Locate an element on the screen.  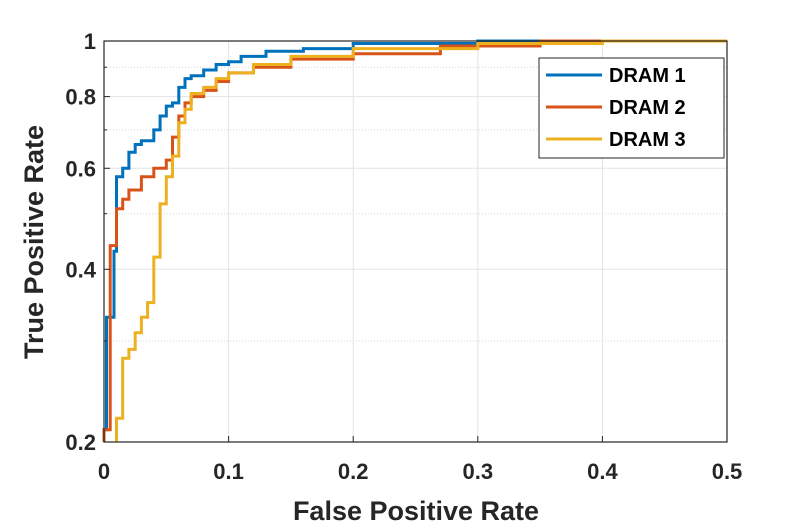
x-axis-ticks: 0 0.1 0.2 0.3 0.4 0.5 is located at coordinates (420, 460).